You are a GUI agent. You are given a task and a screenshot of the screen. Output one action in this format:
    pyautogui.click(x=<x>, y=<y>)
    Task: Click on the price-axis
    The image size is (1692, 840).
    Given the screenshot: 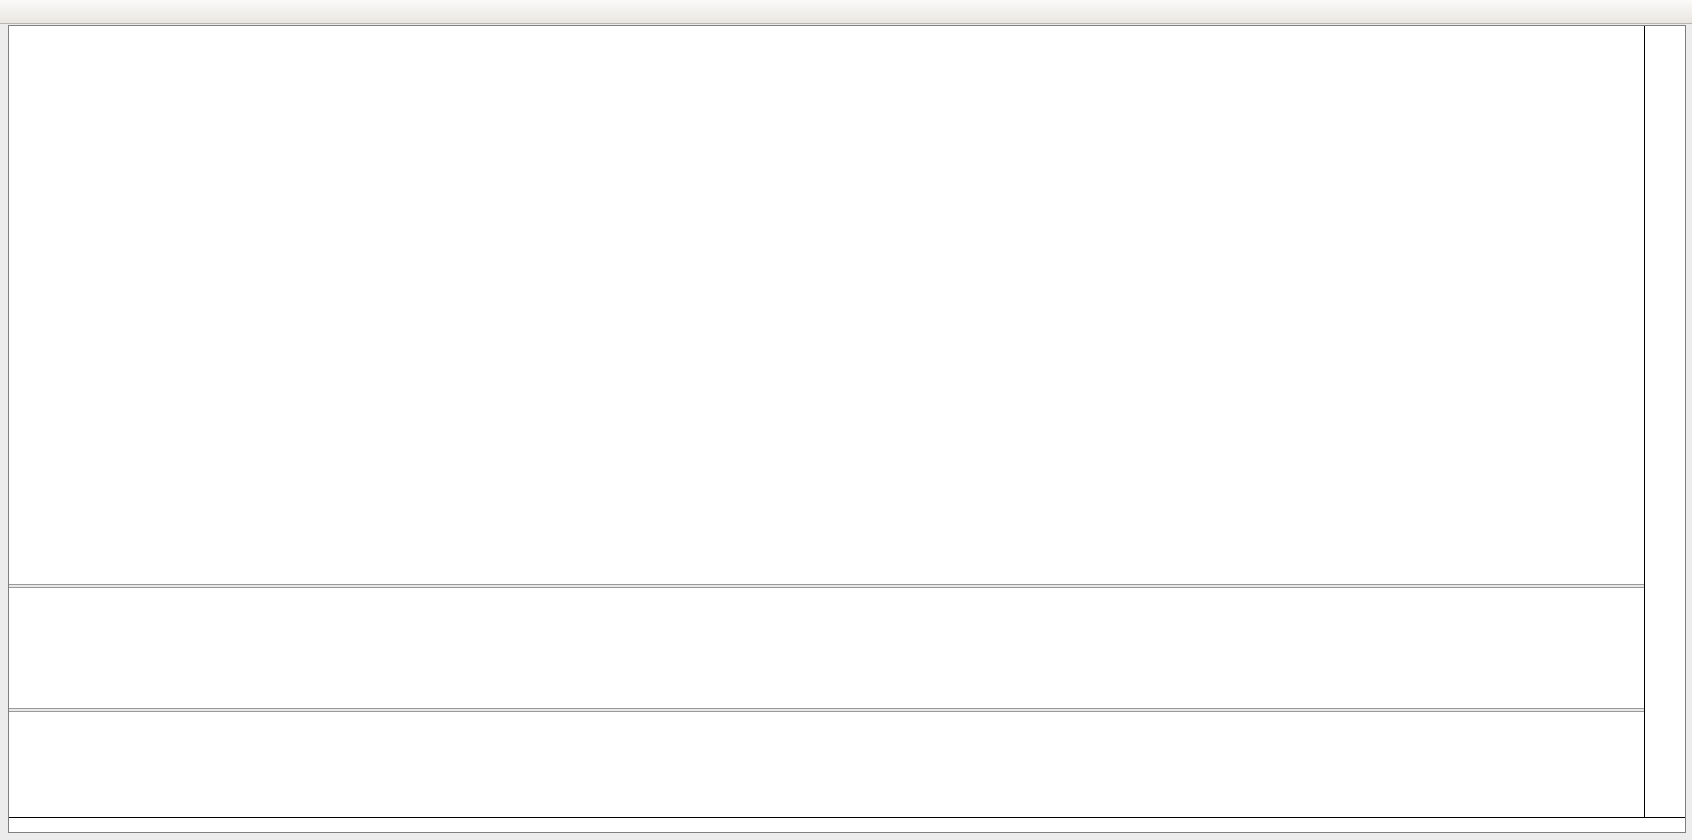 What is the action you would take?
    pyautogui.click(x=1664, y=421)
    